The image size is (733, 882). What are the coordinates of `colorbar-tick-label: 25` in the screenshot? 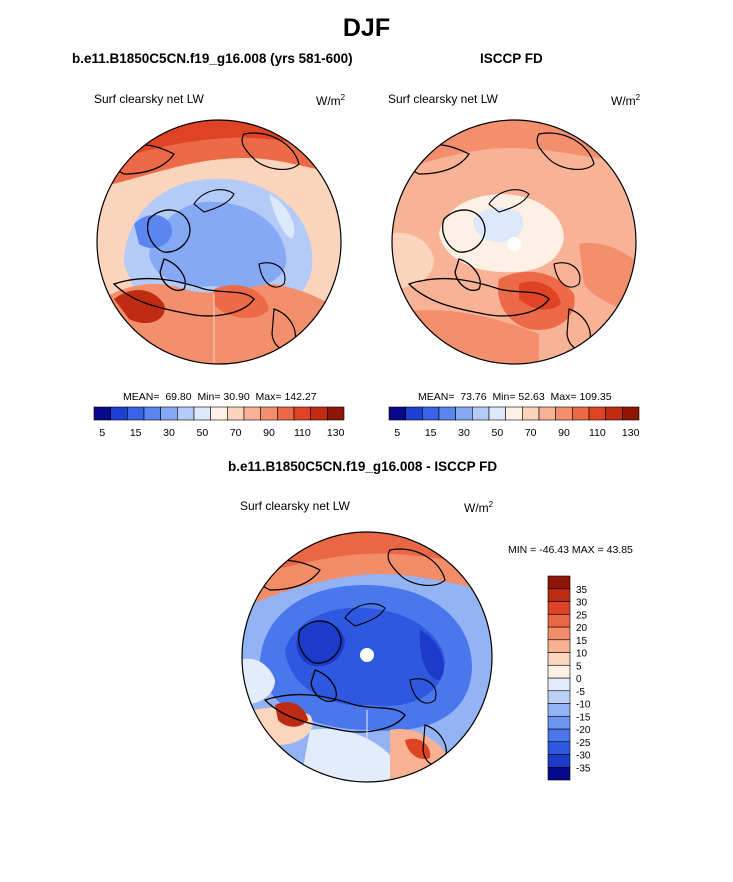 It's located at (582, 615).